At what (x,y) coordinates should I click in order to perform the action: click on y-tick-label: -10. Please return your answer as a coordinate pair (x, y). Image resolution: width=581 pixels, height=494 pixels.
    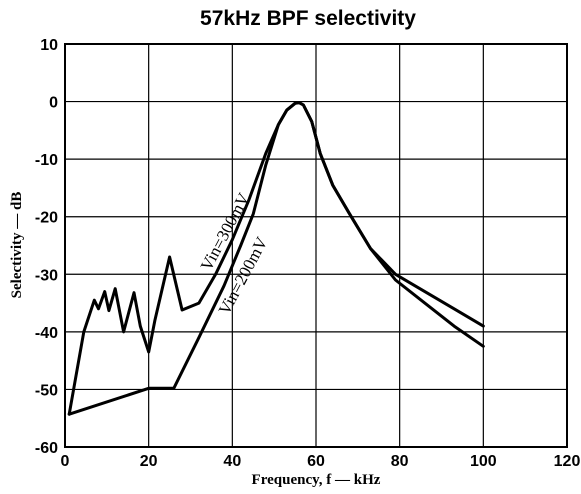
    Looking at the image, I should click on (46, 160).